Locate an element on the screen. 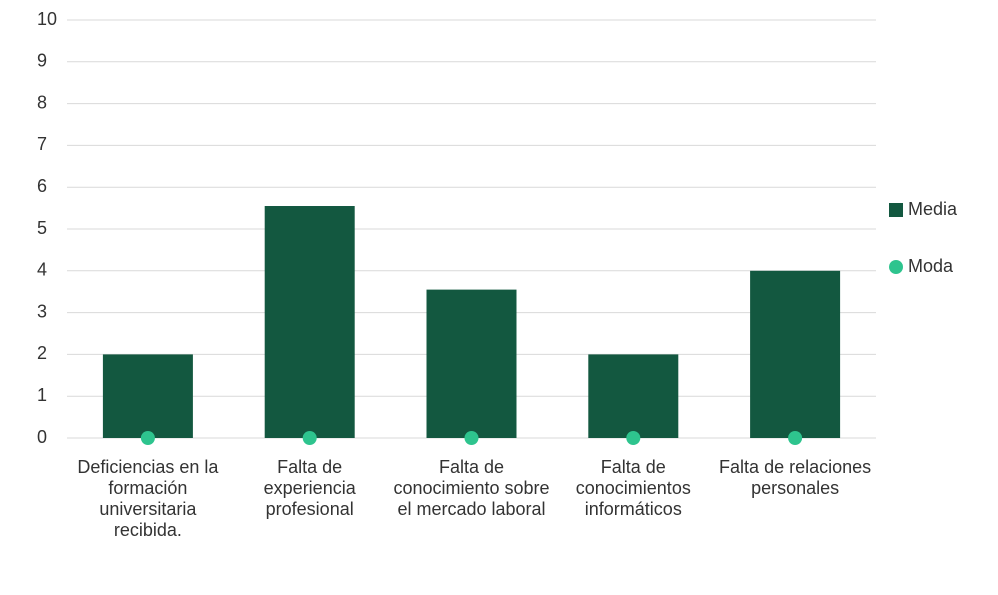 The image size is (998, 595). y-tick-label: 0 is located at coordinates (42, 437).